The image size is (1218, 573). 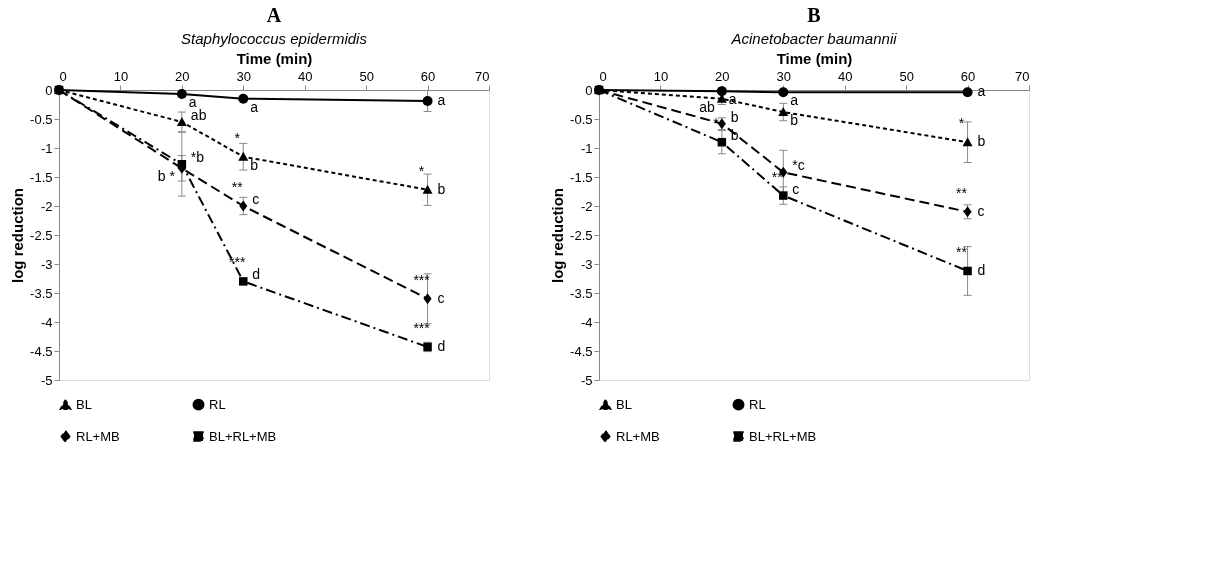 I want to click on annotation: ab, so click(x=707, y=106).